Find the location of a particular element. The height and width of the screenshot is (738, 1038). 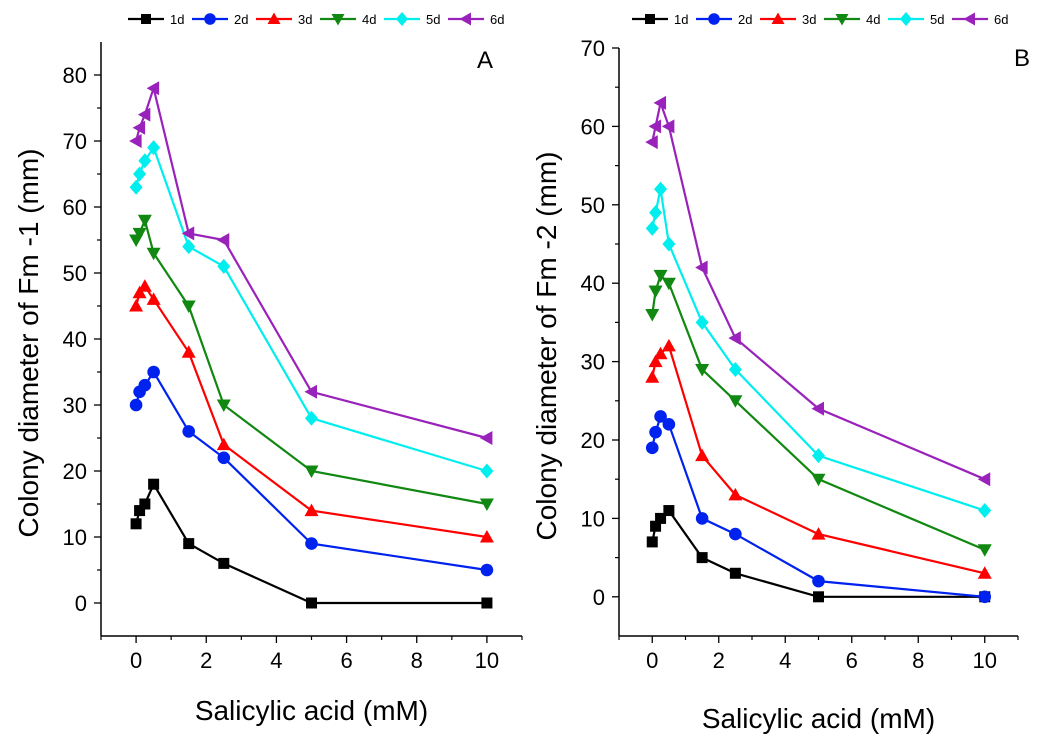

y-tick-label: 20 is located at coordinates (593, 440).